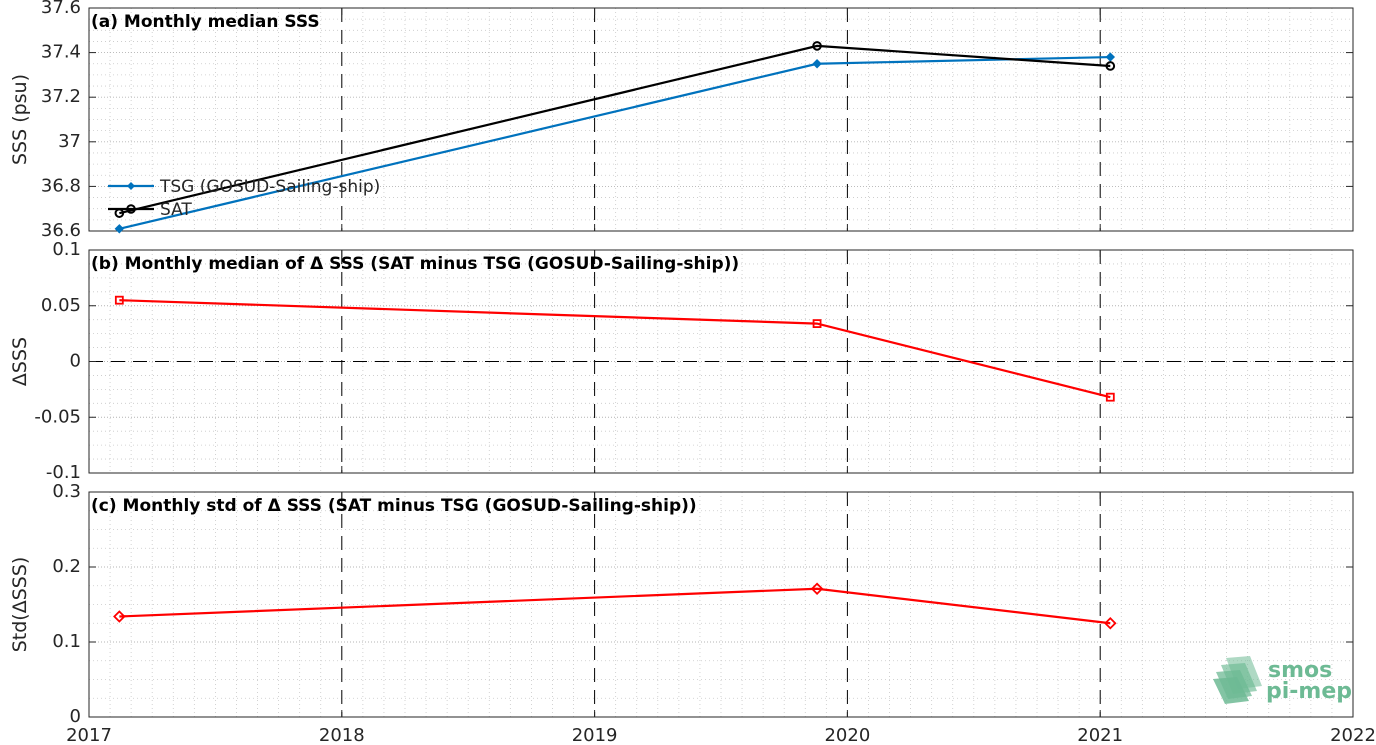 The height and width of the screenshot is (745, 1376). What do you see at coordinates (89, 735) in the screenshot?
I see `x-tick-label: 2017` at bounding box center [89, 735].